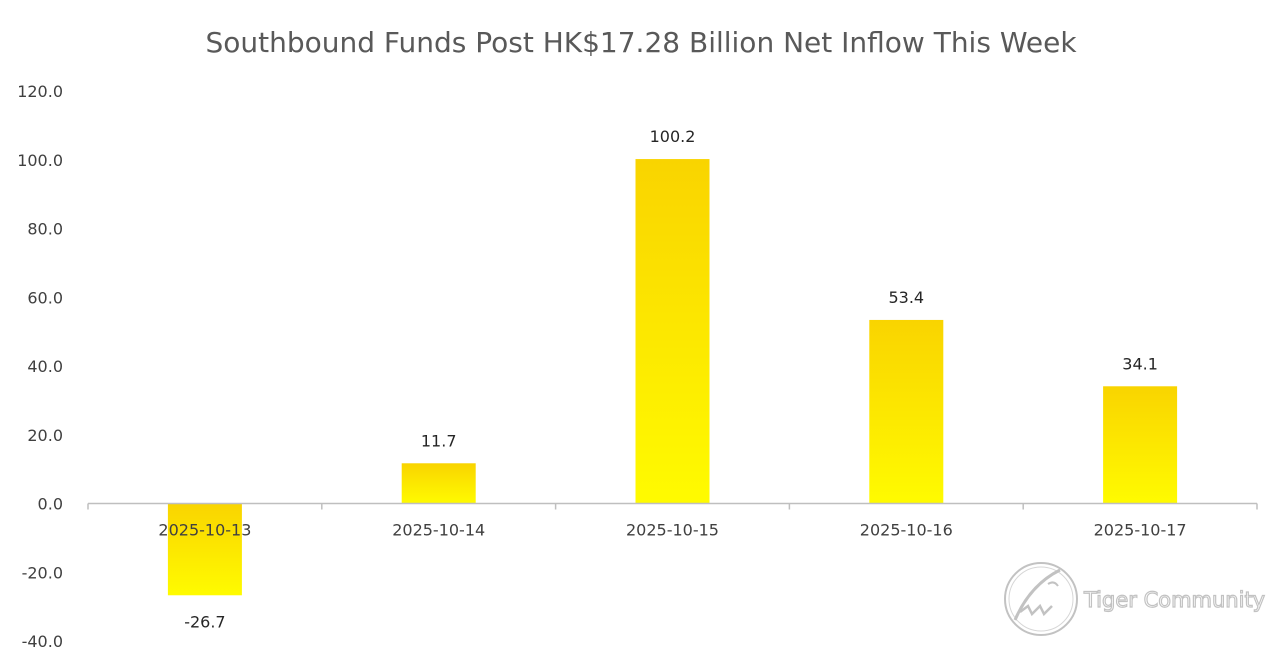 Image resolution: width=1281 pixels, height=664 pixels. What do you see at coordinates (1041, 599) in the screenshot?
I see `tiger-logo-icon` at bounding box center [1041, 599].